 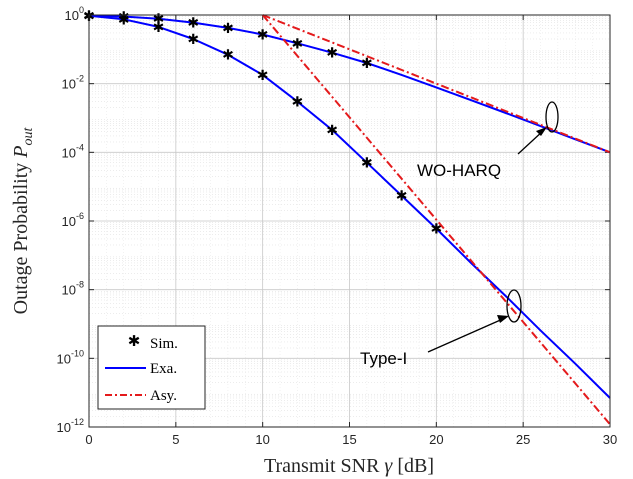 I want to click on x-tick-label: 5, so click(x=175, y=439).